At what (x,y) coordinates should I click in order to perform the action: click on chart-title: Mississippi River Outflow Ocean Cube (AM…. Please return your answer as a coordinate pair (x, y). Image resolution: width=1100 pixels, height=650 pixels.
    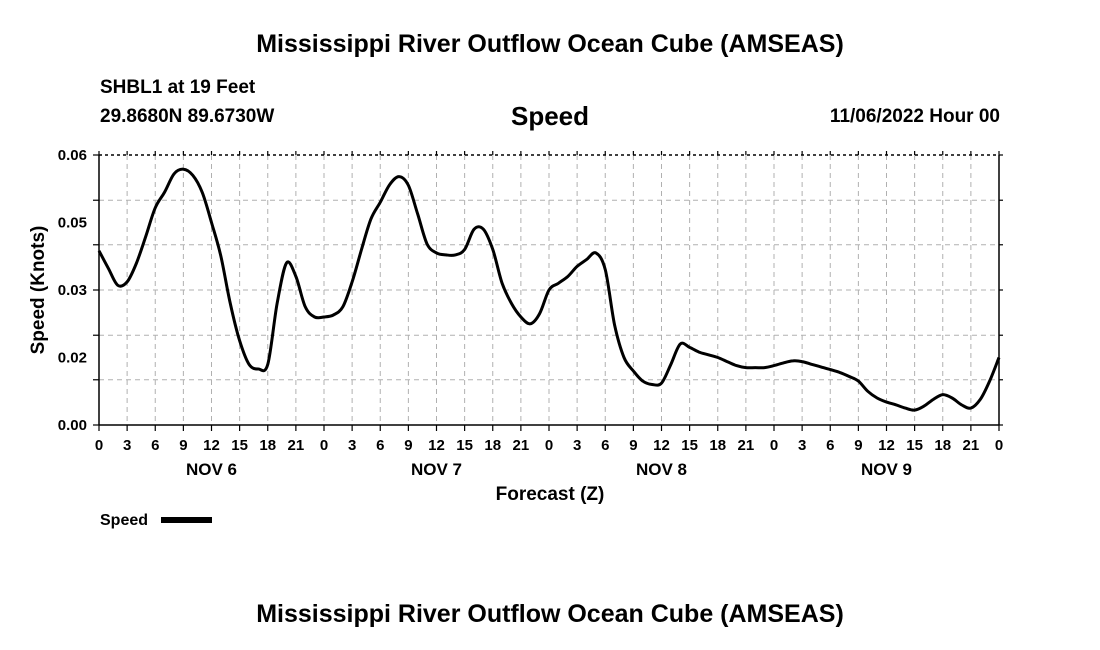
    Looking at the image, I should click on (550, 44).